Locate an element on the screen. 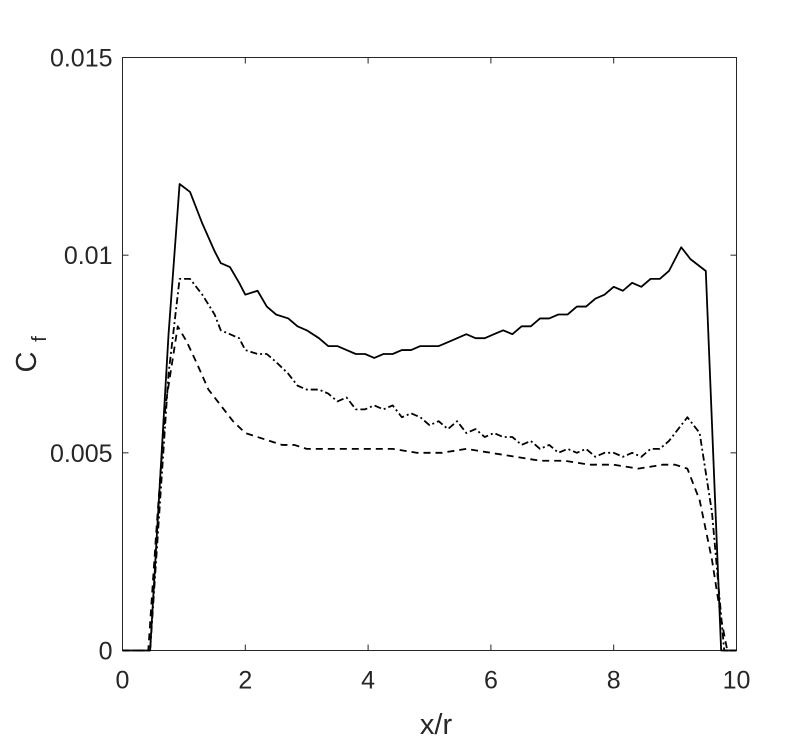  x-tick-label: 8 is located at coordinates (614, 681).